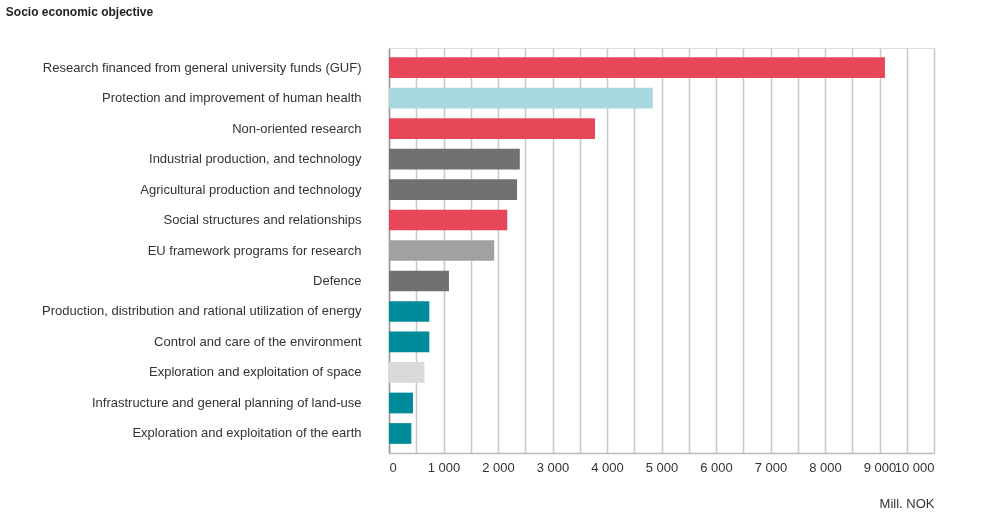 The width and height of the screenshot is (1005, 514). Describe the element at coordinates (297, 128) in the screenshot. I see `y-tick-label: Non-oriented research` at that location.